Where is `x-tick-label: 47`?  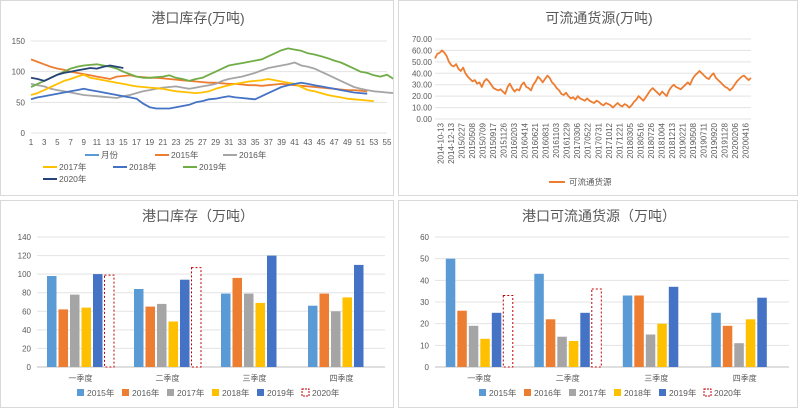
x-tick-label: 47 is located at coordinates (334, 142).